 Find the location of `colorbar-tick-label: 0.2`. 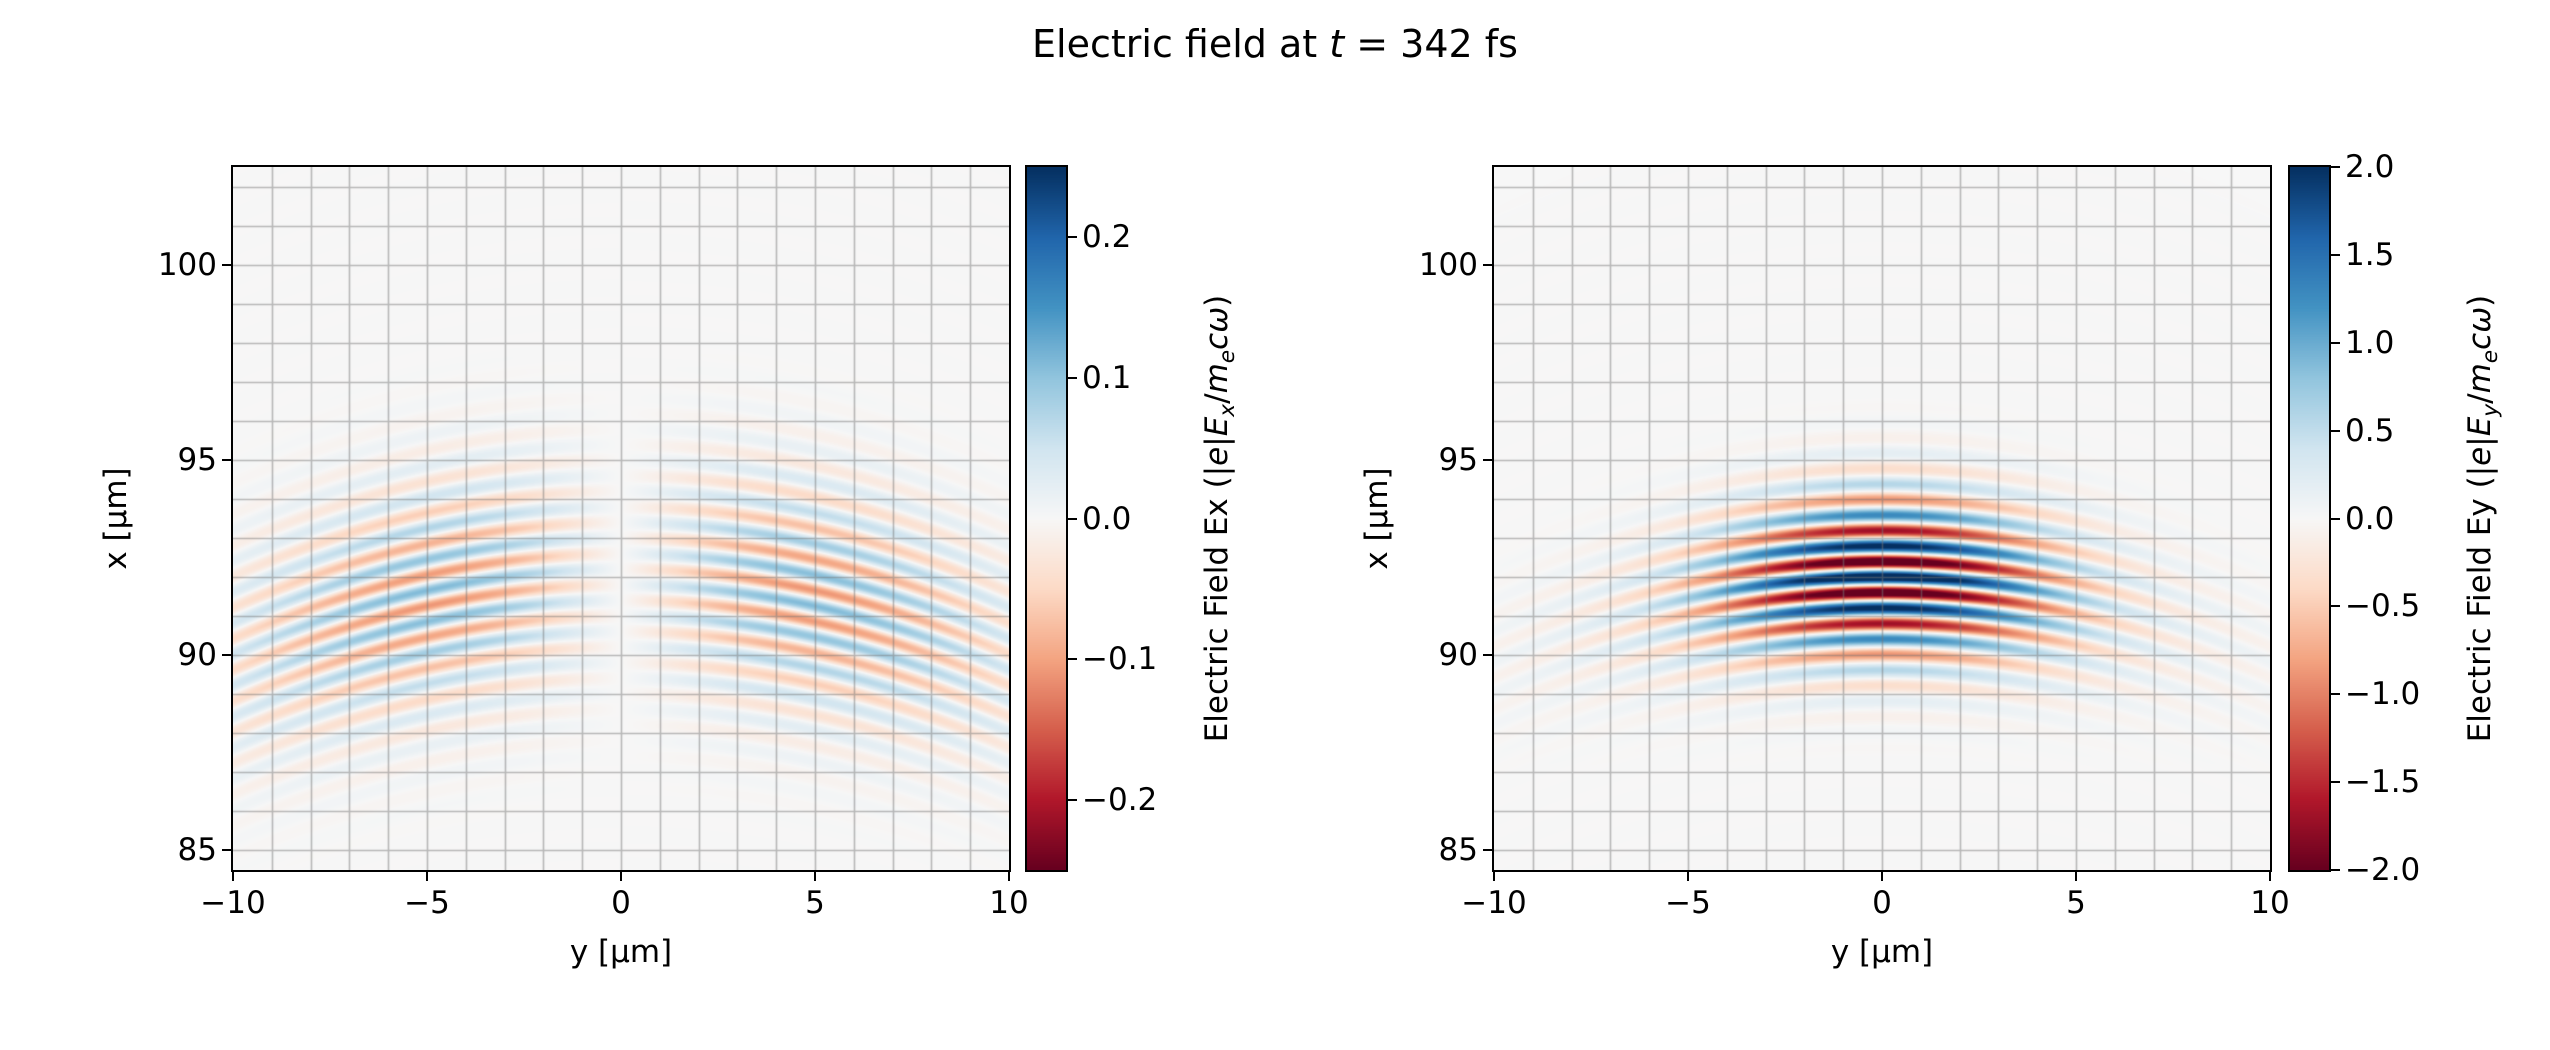

colorbar-tick-label: 0.2 is located at coordinates (1107, 237).